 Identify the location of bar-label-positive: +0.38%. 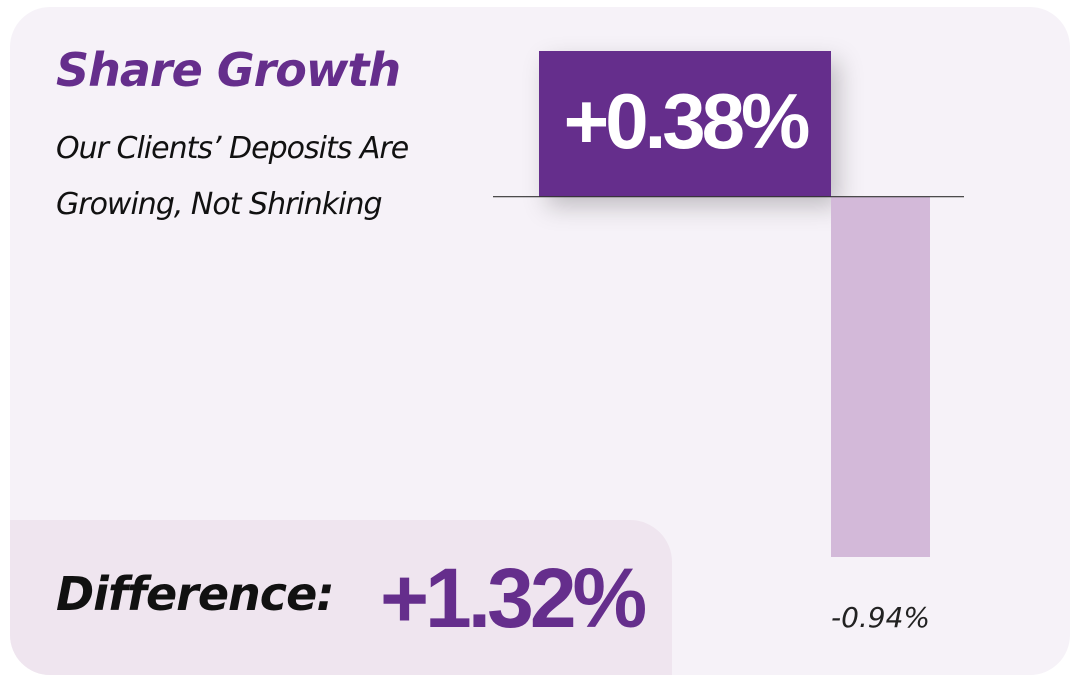
(686, 121).